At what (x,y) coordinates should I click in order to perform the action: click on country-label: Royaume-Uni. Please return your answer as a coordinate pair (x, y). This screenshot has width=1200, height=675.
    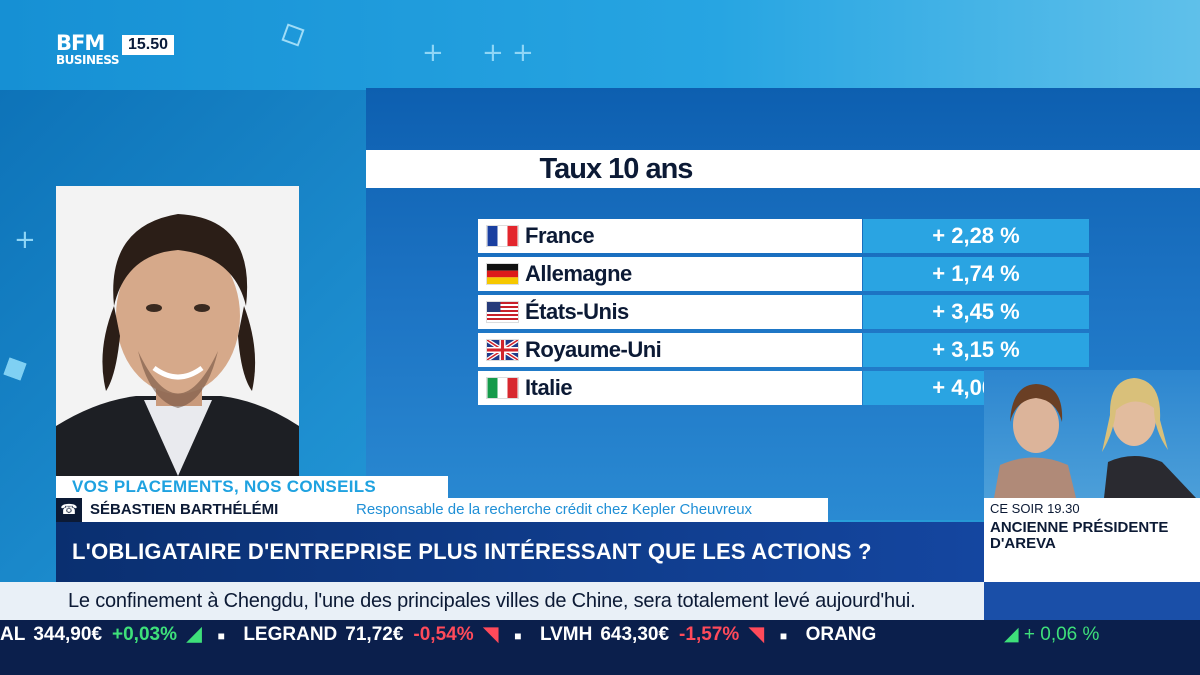
    Looking at the image, I should click on (593, 349).